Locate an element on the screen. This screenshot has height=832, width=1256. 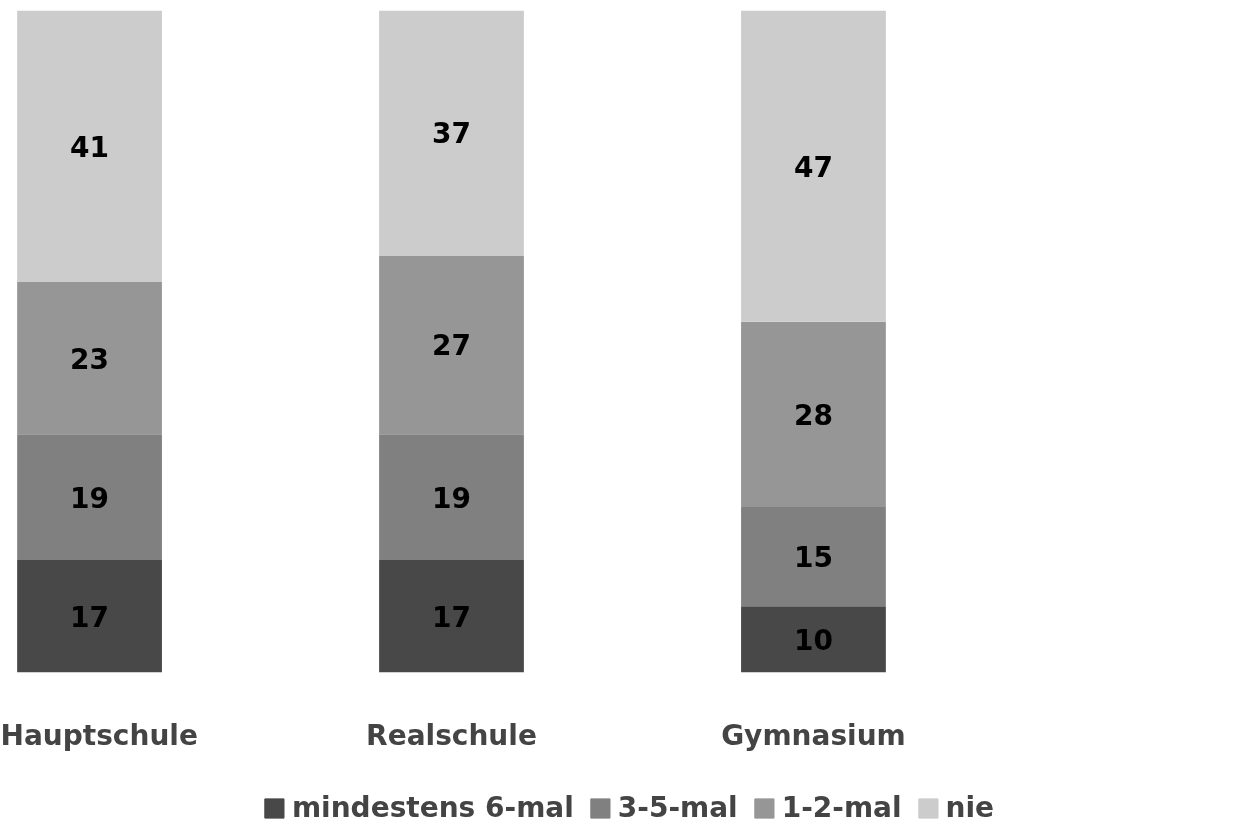
legend-label: 3-5-mal is located at coordinates (677, 807).